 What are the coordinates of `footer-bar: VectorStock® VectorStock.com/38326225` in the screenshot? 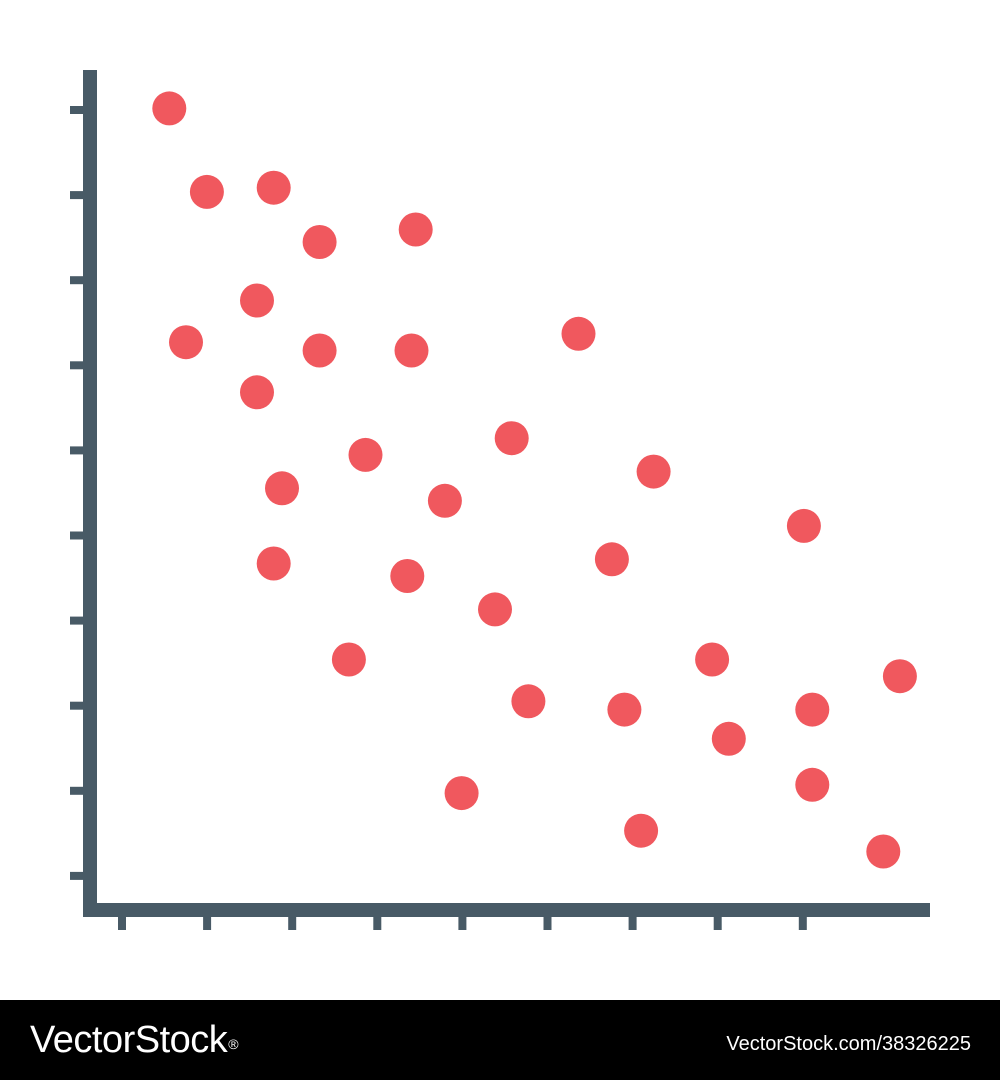 It's located at (500, 1040).